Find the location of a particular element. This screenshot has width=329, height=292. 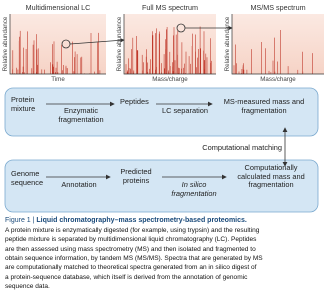

flow-label: In silico fragmentation is located at coordinates (194, 189).